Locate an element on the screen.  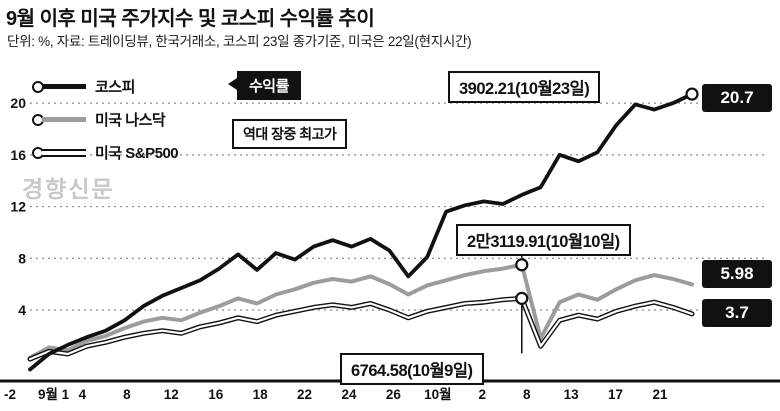
nasdaq-end-value: 5.98 is located at coordinates (737, 274).